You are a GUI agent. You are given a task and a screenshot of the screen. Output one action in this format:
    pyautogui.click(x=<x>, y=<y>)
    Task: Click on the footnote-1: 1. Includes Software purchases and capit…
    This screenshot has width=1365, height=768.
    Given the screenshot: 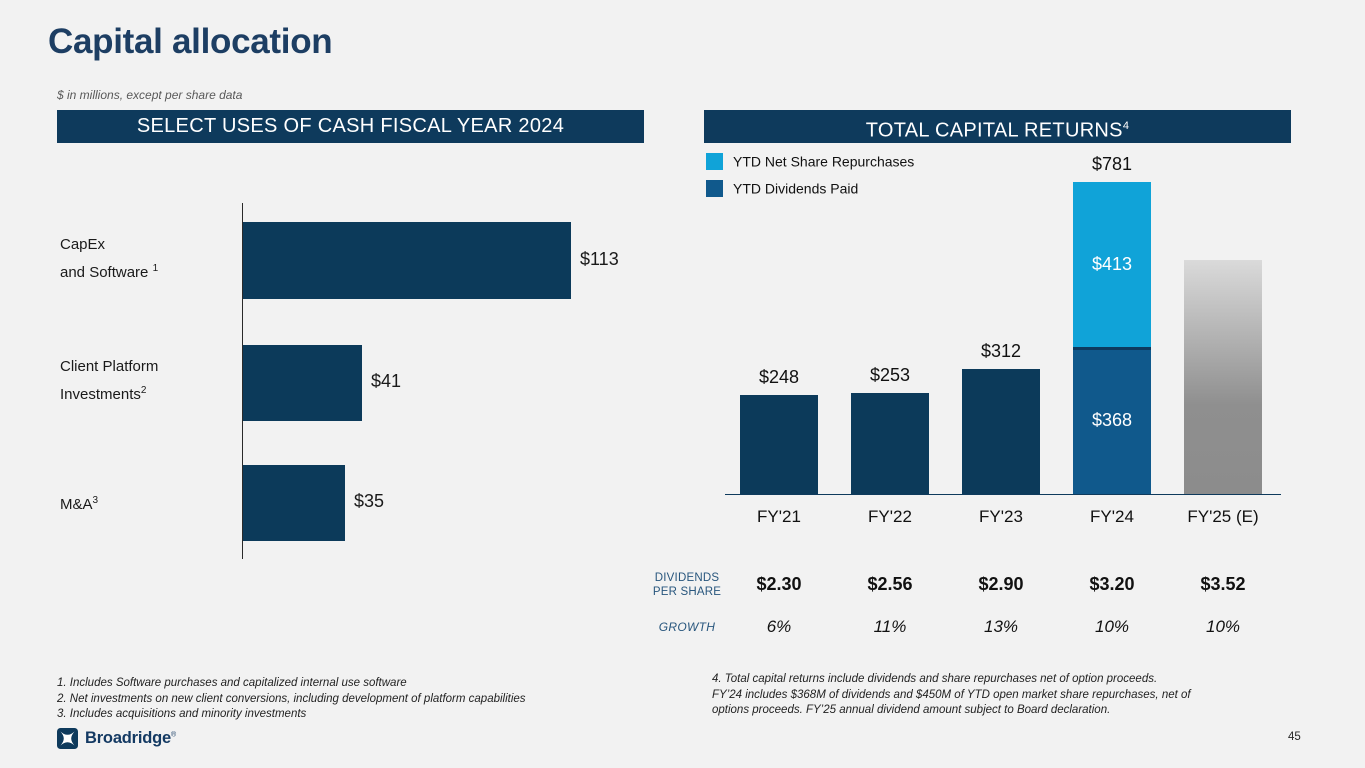 What is the action you would take?
    pyautogui.click(x=232, y=683)
    